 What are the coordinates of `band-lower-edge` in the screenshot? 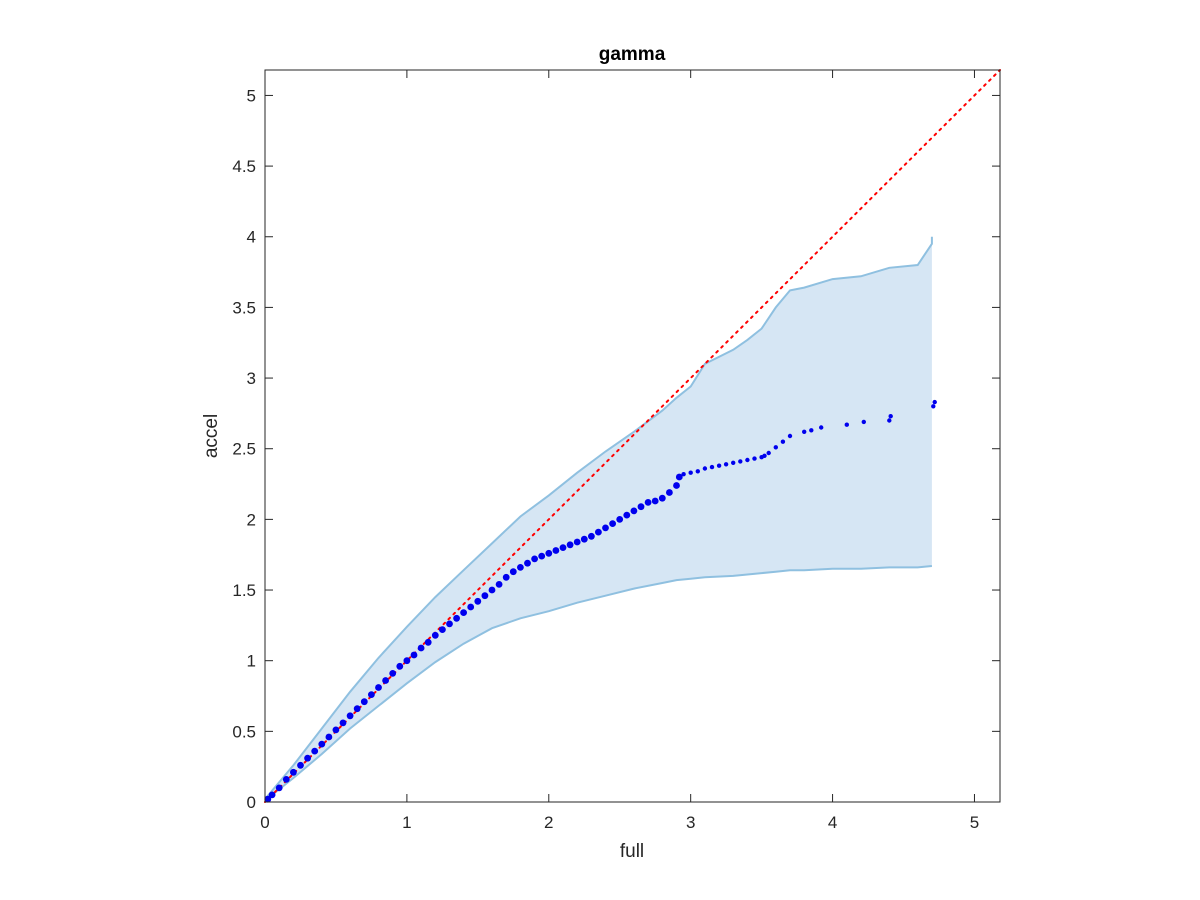 It's located at (598, 683).